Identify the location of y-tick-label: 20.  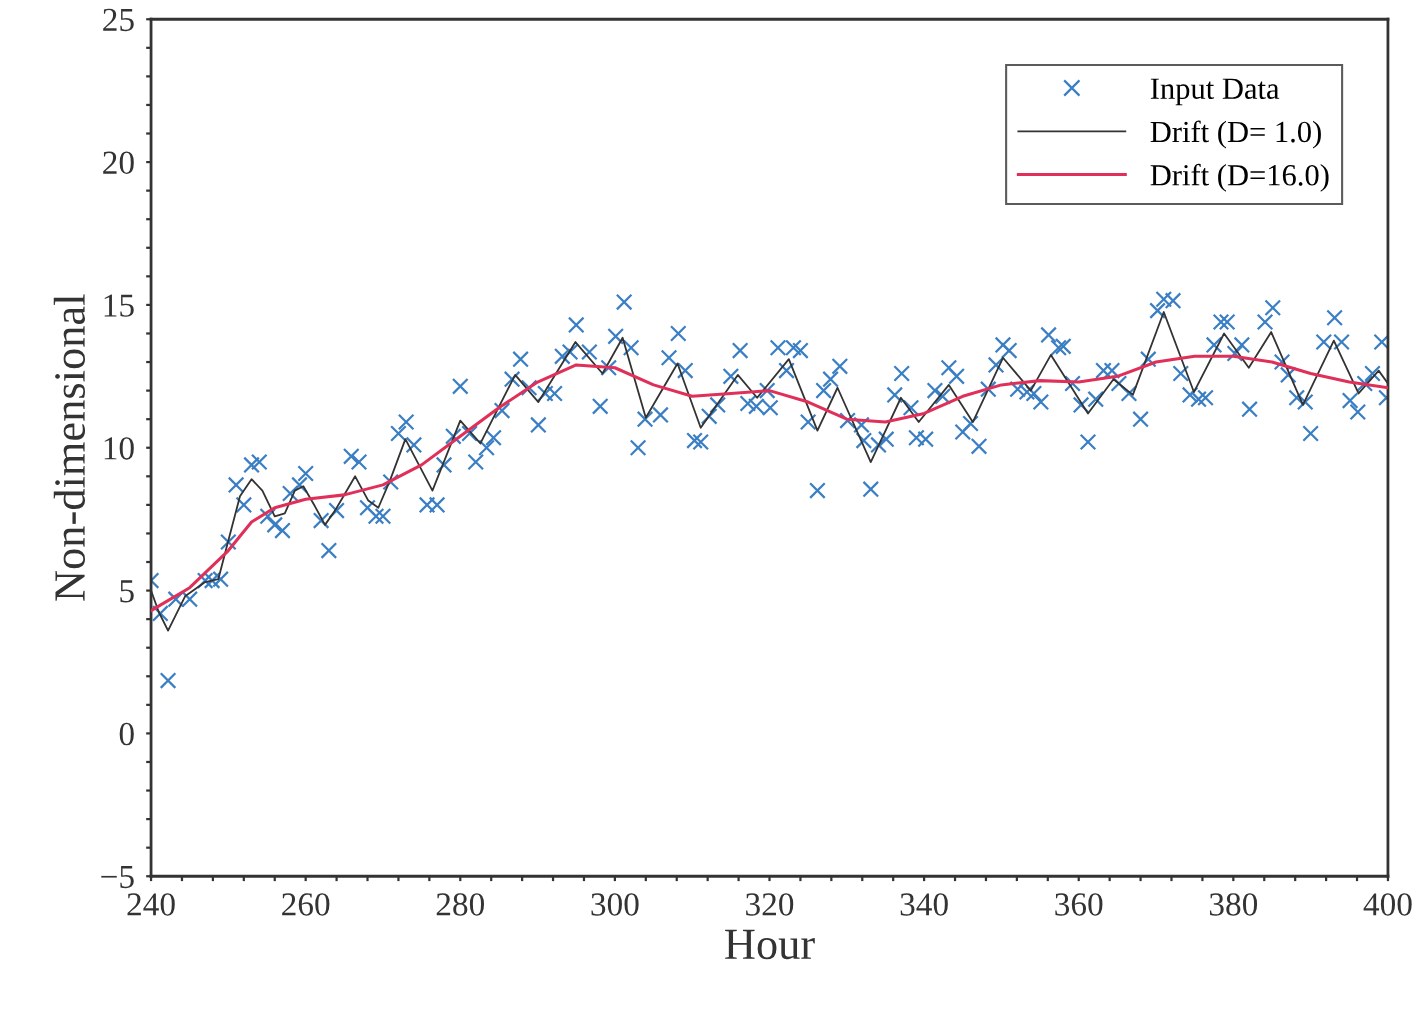
(118, 162).